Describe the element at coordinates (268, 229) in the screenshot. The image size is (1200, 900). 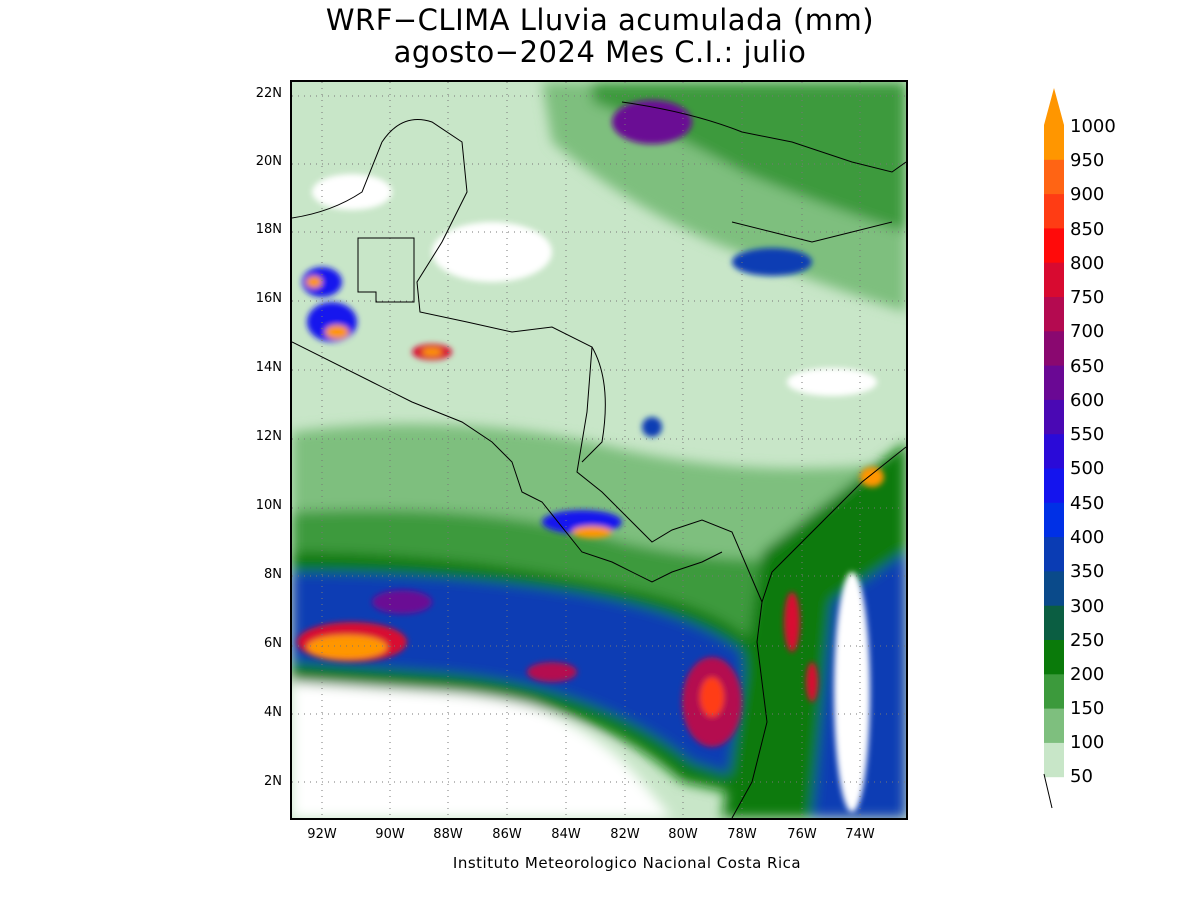
I see `lat-tick-18n: 18N` at that location.